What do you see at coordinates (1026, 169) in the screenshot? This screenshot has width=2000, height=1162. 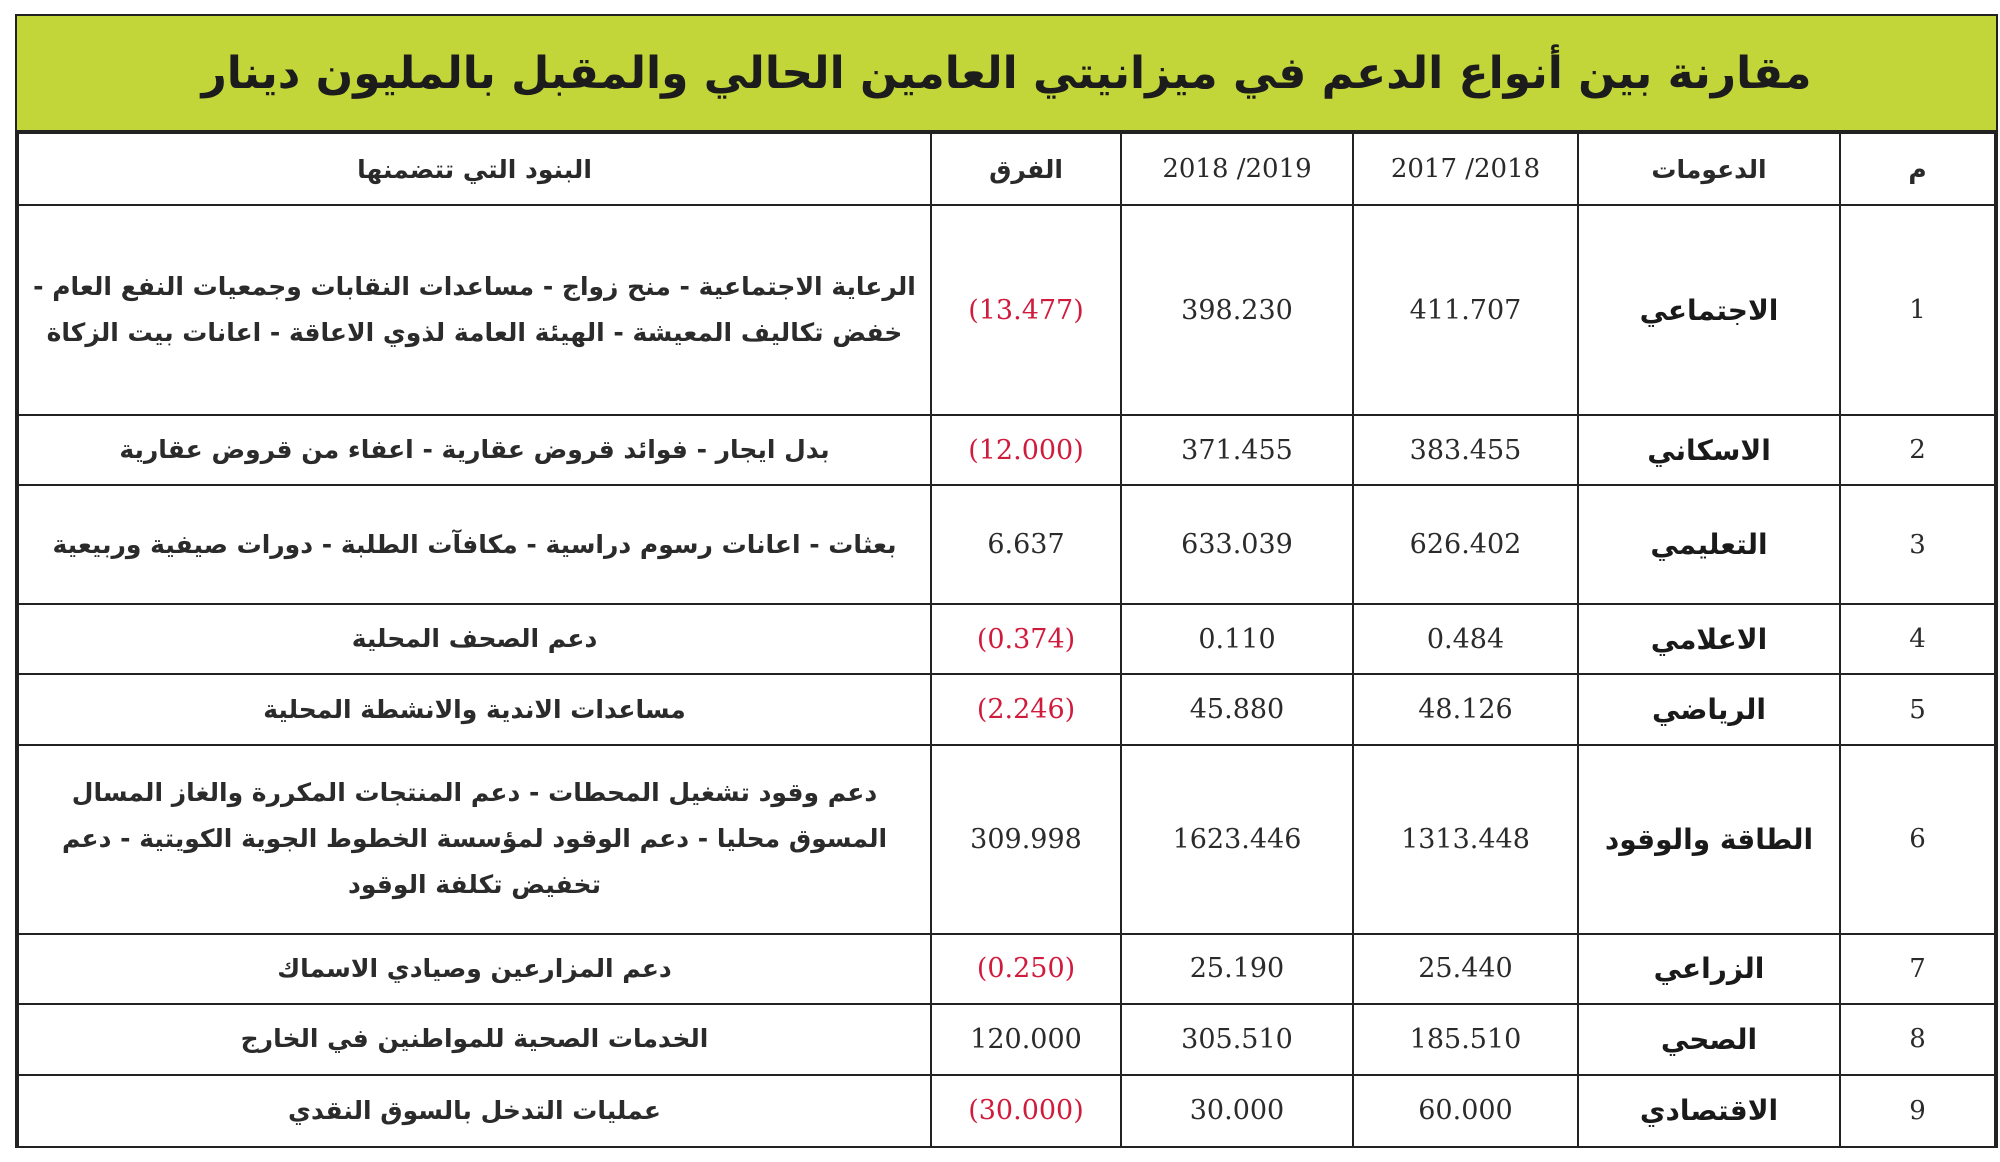 I see `header-diff: الفرق` at bounding box center [1026, 169].